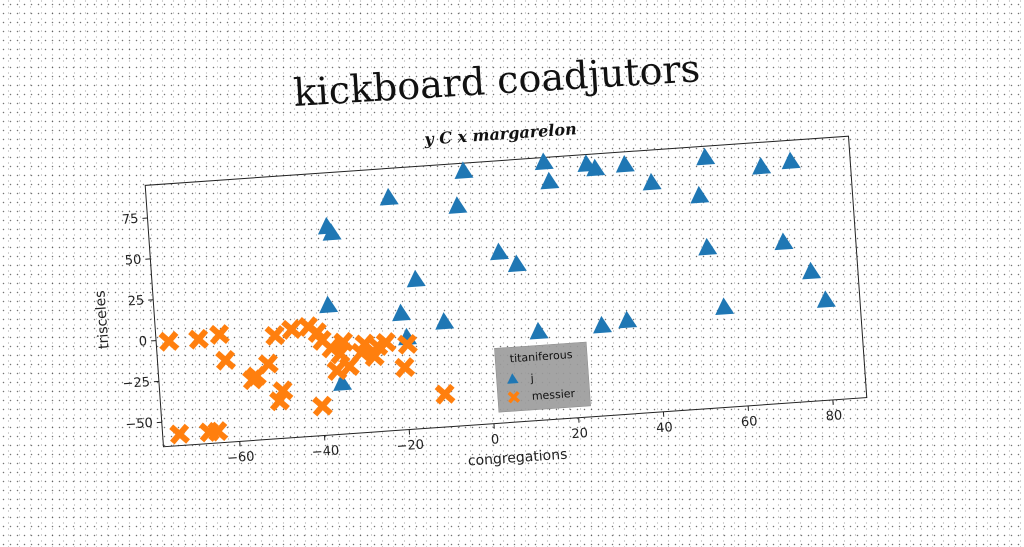 The height and width of the screenshot is (547, 1024). Describe the element at coordinates (665, 428) in the screenshot. I see `x-tick-label: 40` at that location.